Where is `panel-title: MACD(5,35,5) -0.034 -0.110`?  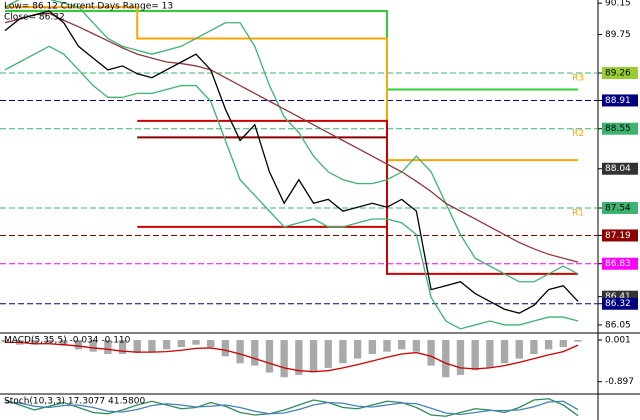 panel-title: MACD(5,35,5) -0.034 -0.110 is located at coordinates (67, 341).